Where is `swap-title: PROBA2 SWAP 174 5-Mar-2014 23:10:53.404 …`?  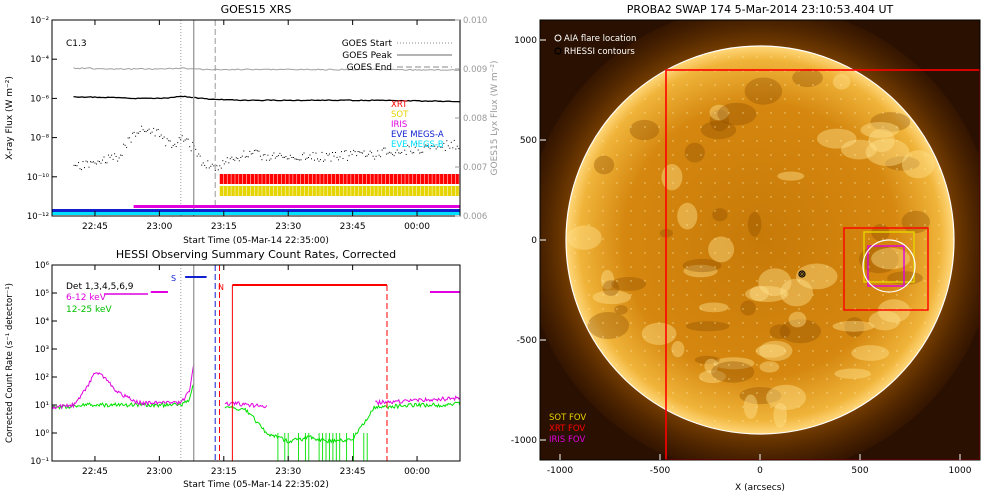
swap-title: PROBA2 SWAP 174 5-Mar-2014 23:10:53.404 … is located at coordinates (760, 9).